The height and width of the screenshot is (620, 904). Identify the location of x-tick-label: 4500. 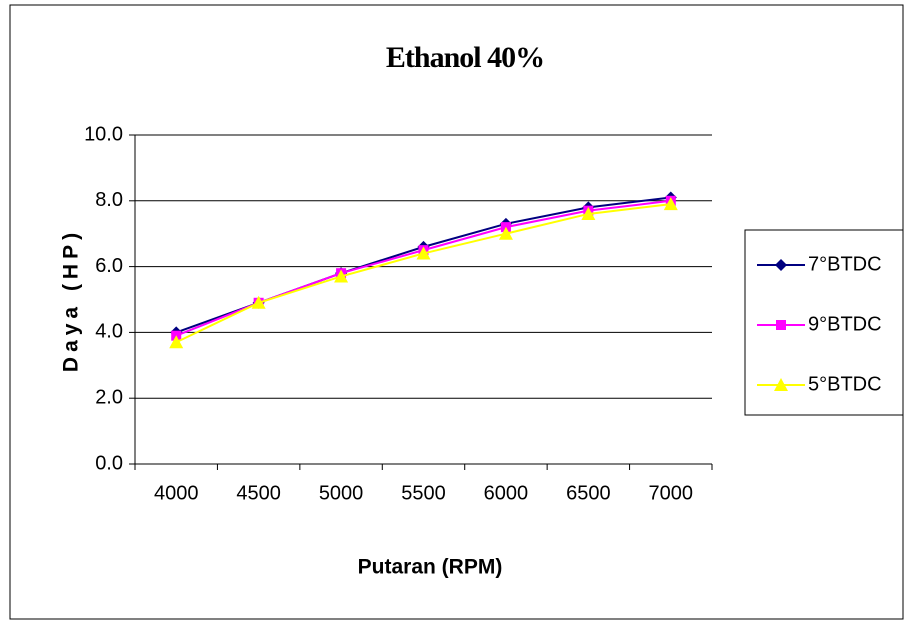
(258, 493).